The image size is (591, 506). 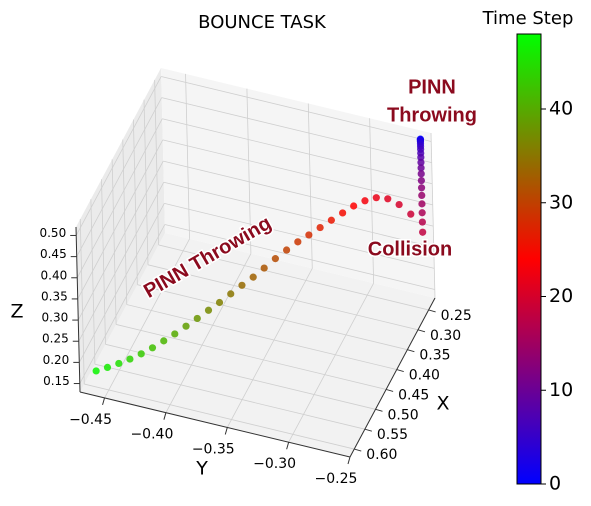 I want to click on colorbar-tick-label: 10, so click(x=561, y=390).